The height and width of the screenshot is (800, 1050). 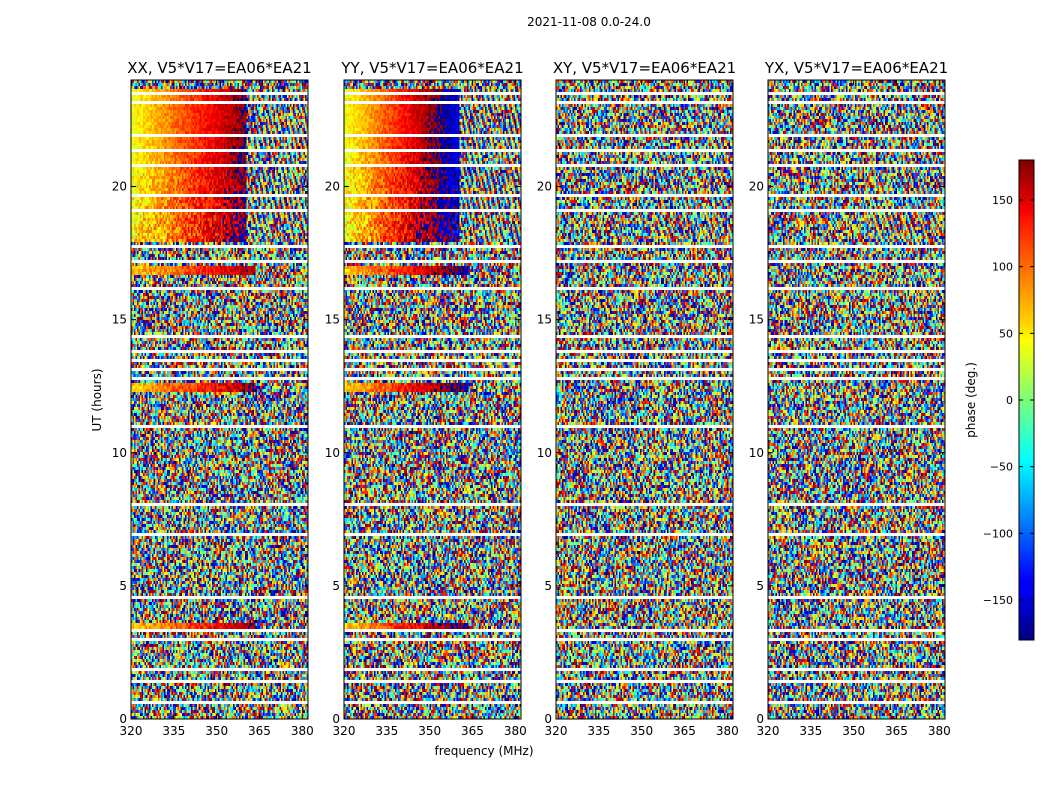 I want to click on colorbar-tick-label: −50, so click(x=1001, y=467).